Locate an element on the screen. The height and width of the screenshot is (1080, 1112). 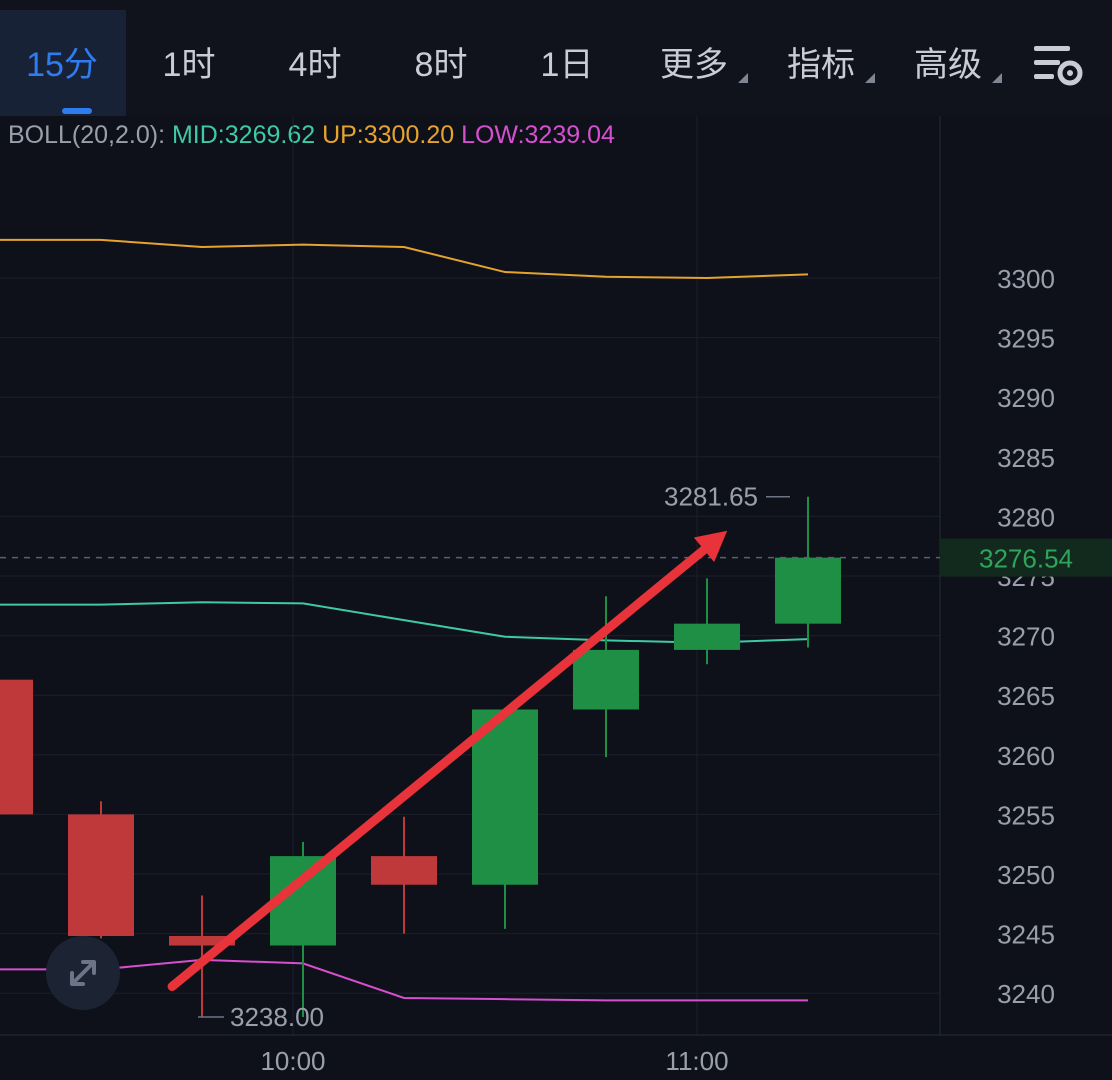
timeframe-tabbar: 15分 1时 4时 8时 1日 更多 指标 高级 is located at coordinates (556, 58).